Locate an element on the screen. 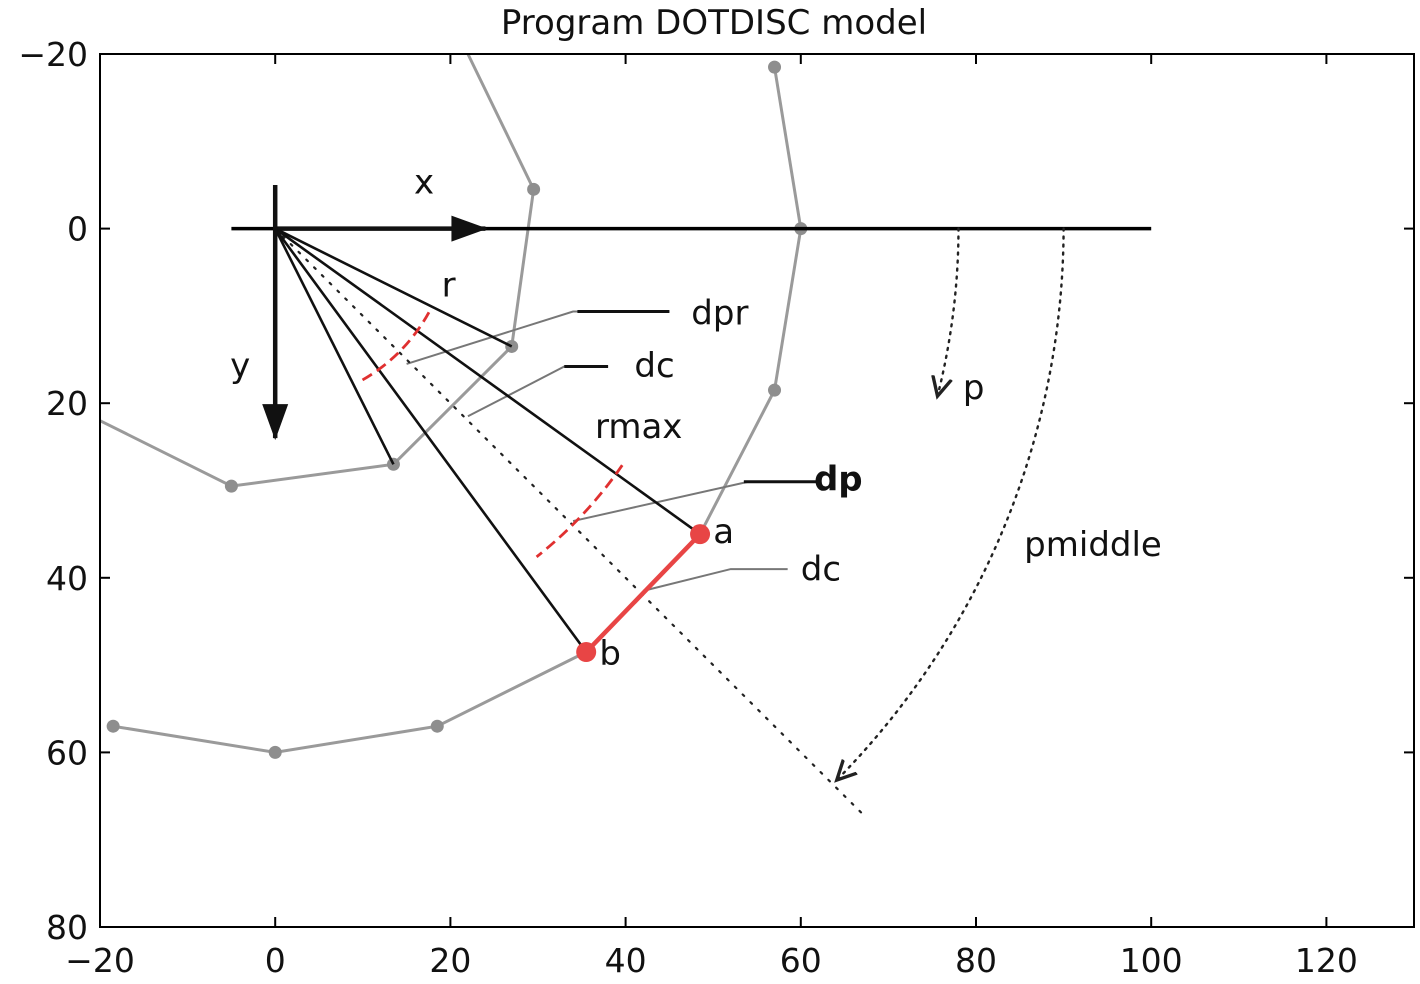  x-tick-label-0: −20 is located at coordinates (100, 960).